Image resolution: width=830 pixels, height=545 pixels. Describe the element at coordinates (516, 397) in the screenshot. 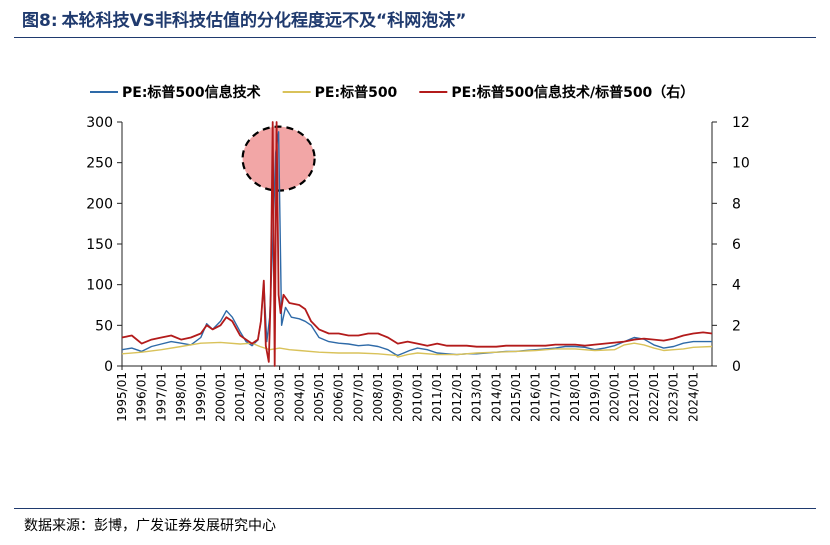

I see `x-tick-label: 2015/01` at that location.